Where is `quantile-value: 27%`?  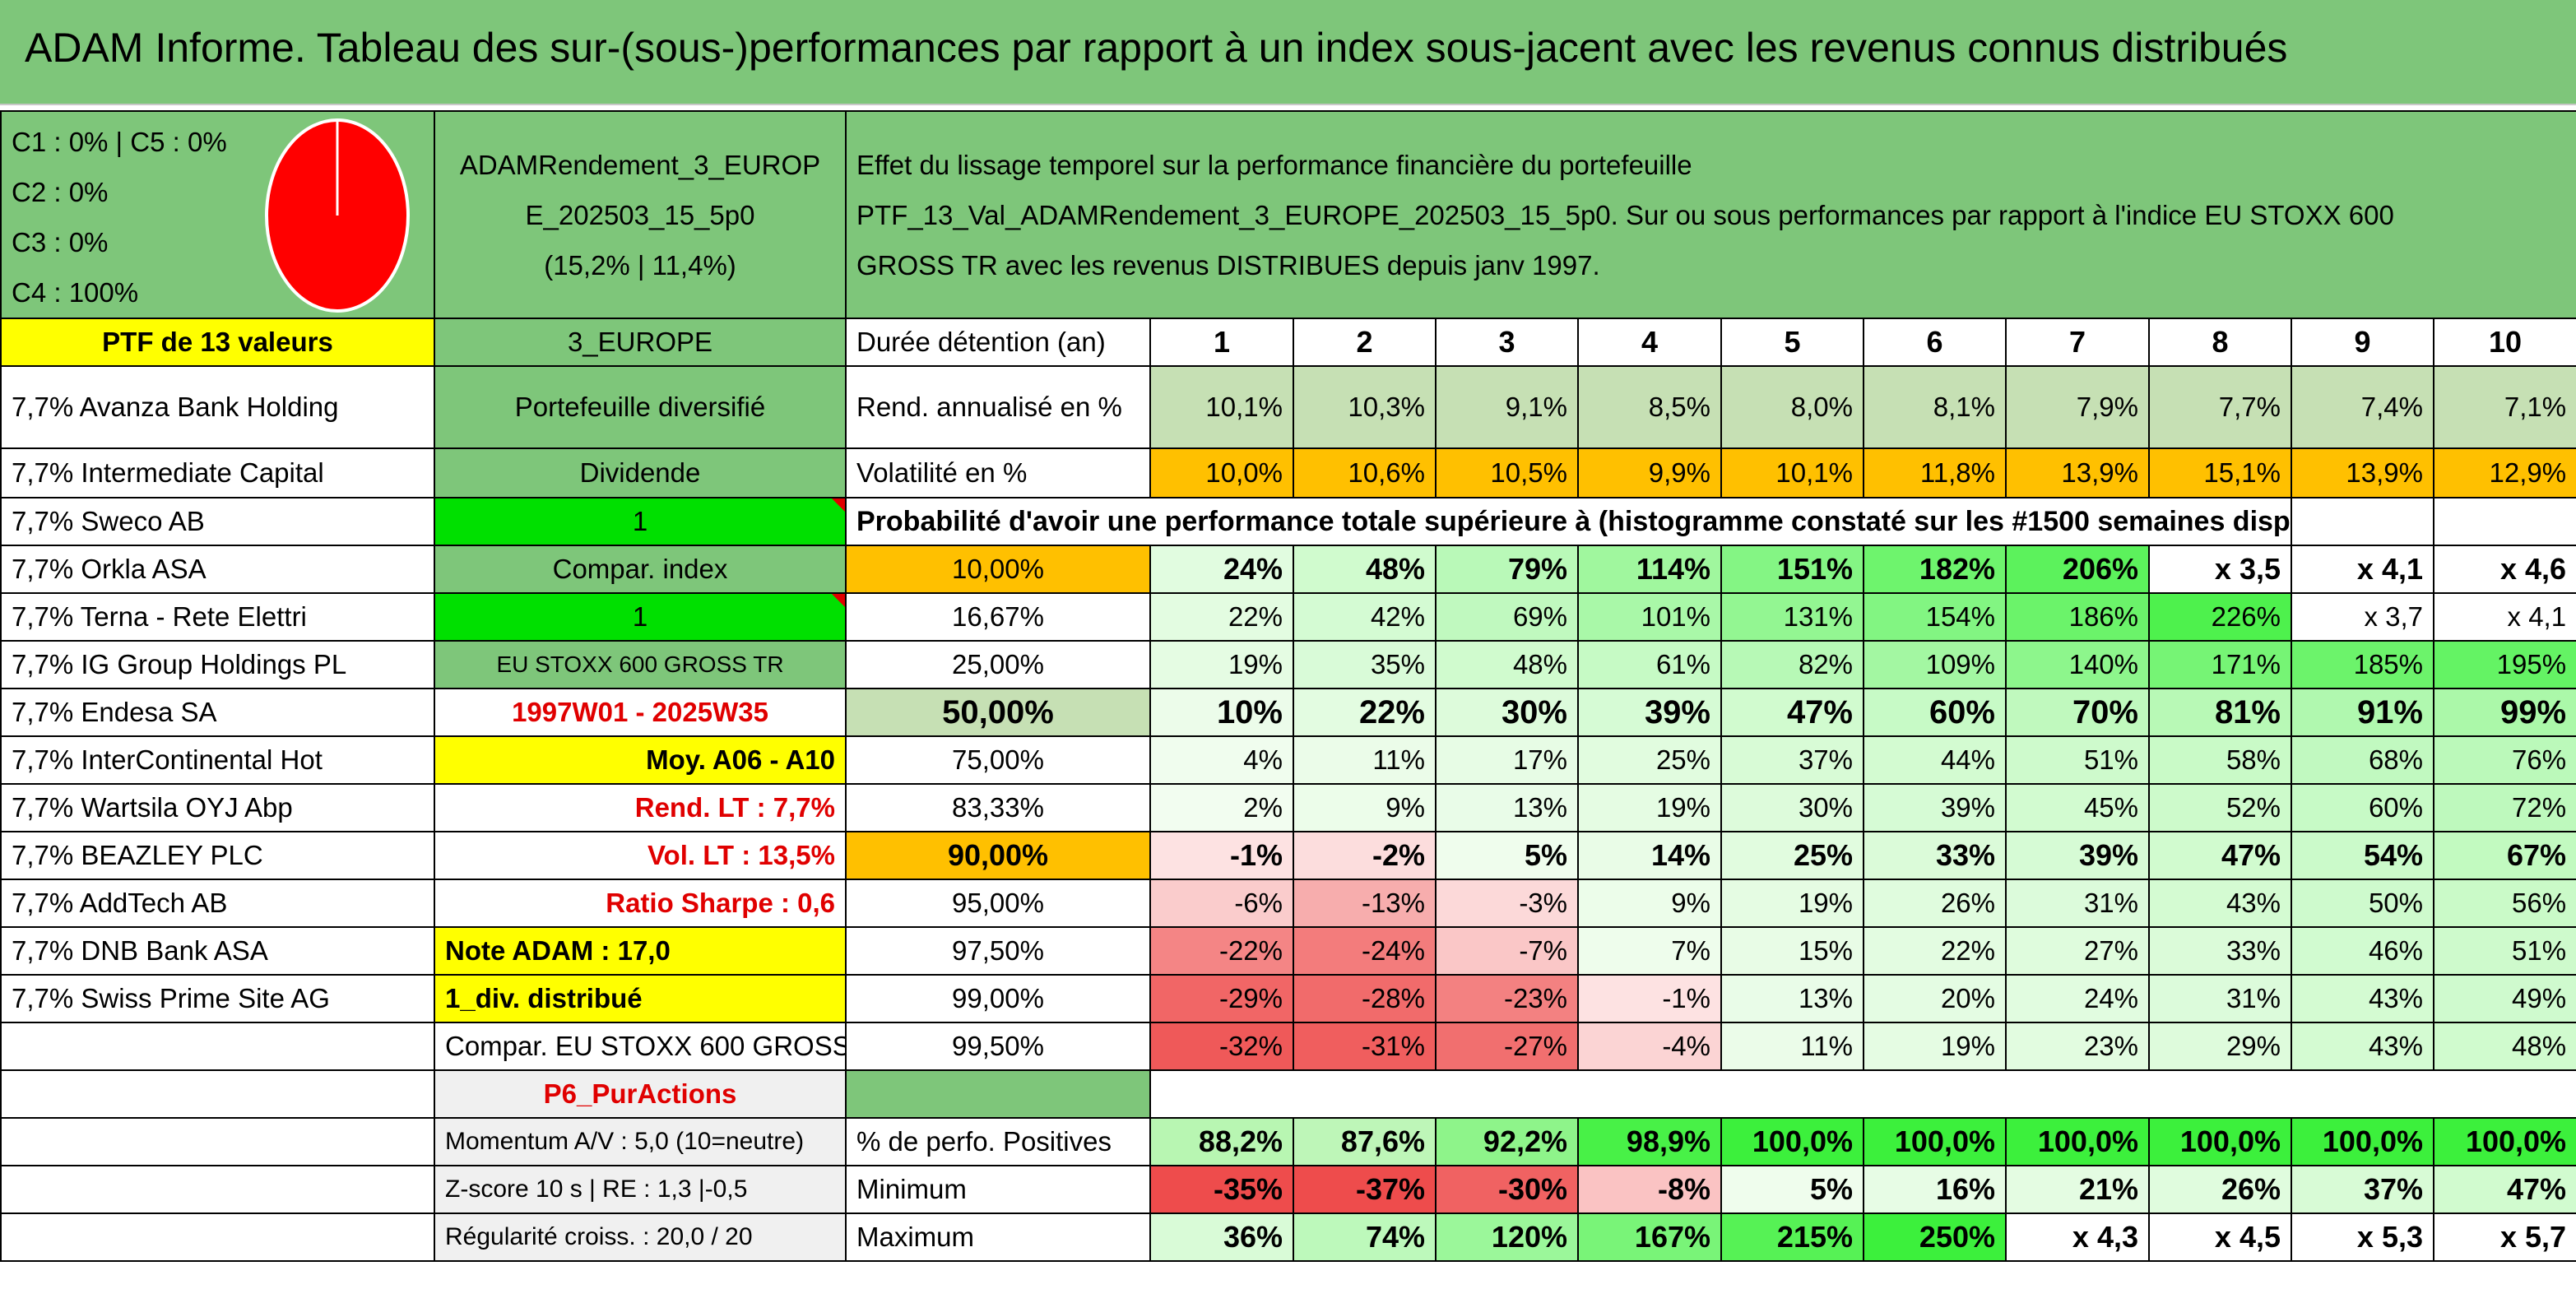
quantile-value: 27% is located at coordinates (2077, 951).